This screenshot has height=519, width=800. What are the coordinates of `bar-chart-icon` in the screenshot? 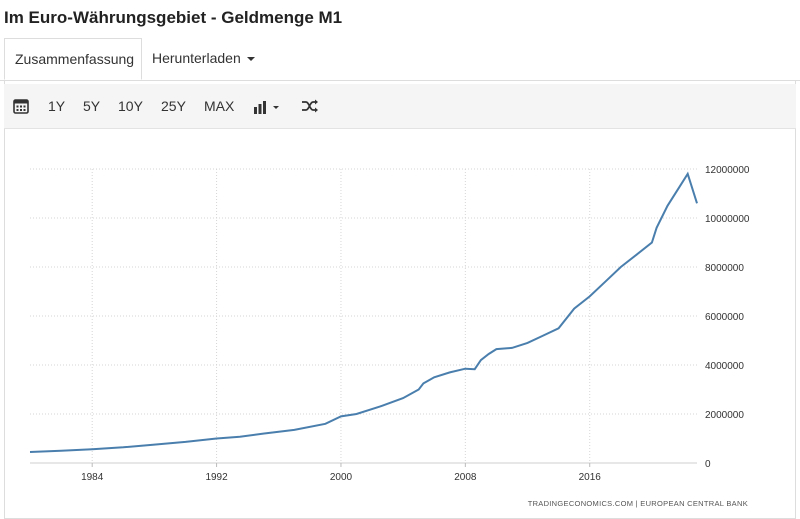 It's located at (266, 108).